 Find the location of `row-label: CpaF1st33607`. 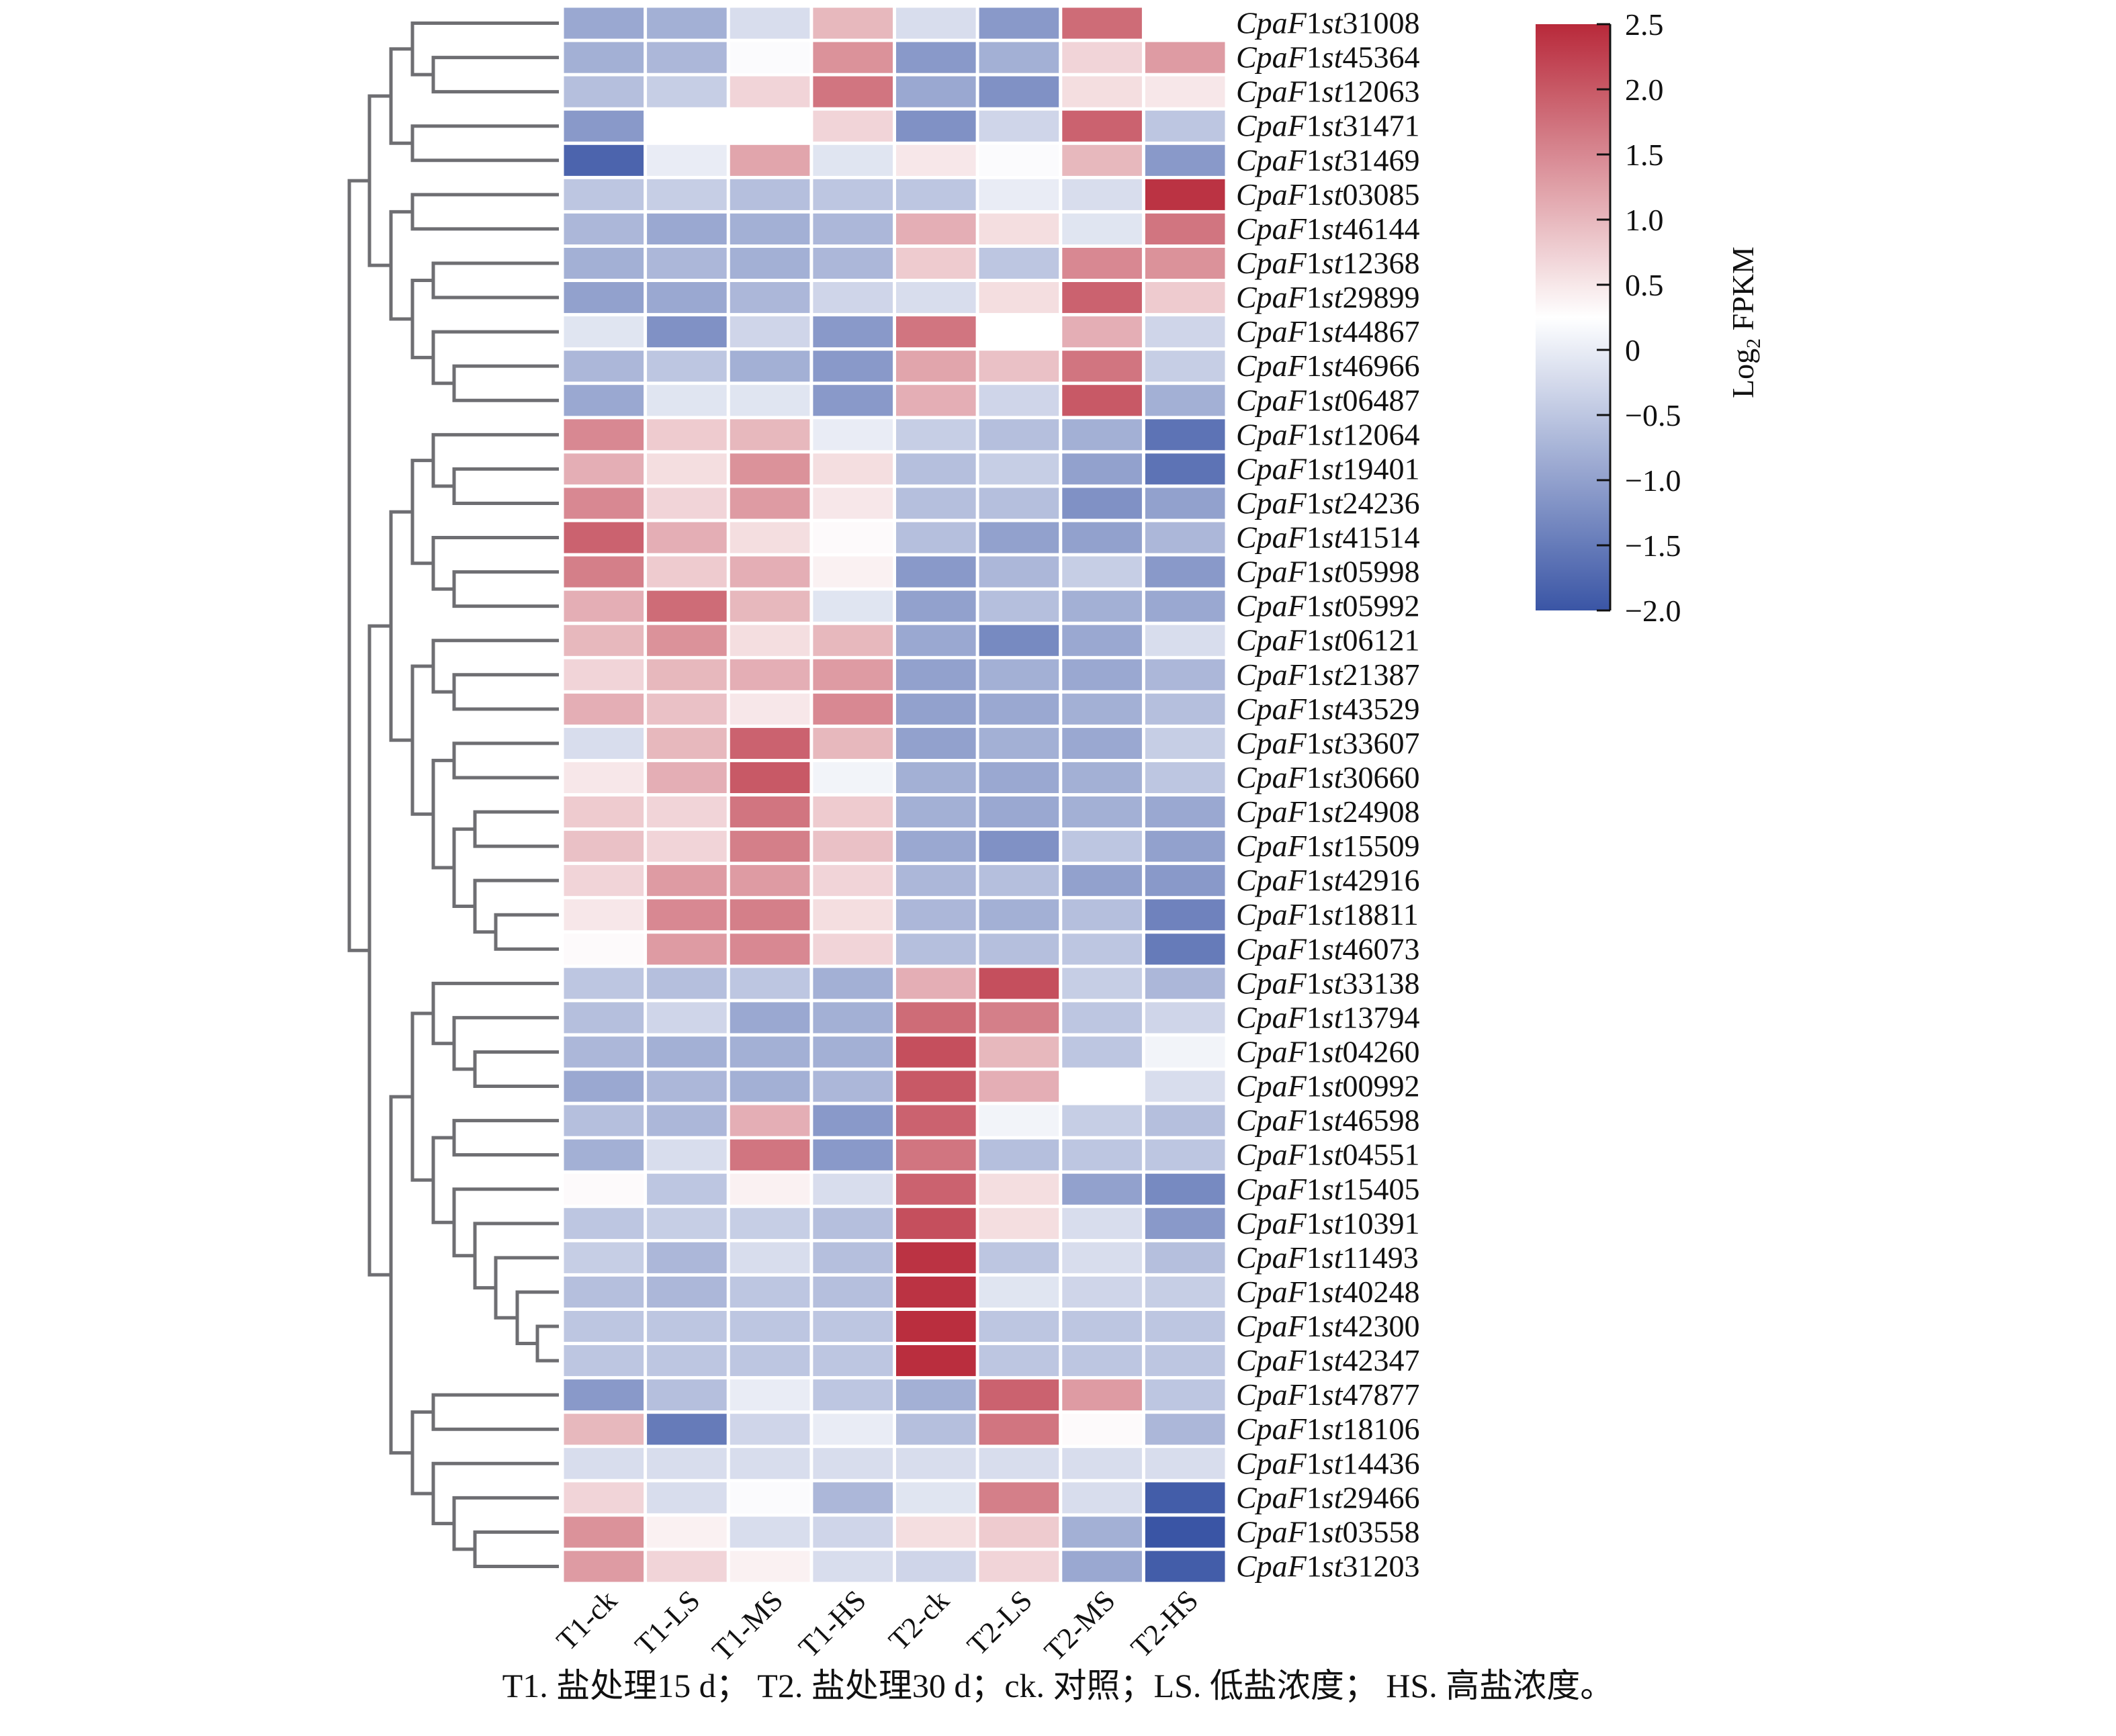

row-label: CpaF1st33607 is located at coordinates (1327, 743).